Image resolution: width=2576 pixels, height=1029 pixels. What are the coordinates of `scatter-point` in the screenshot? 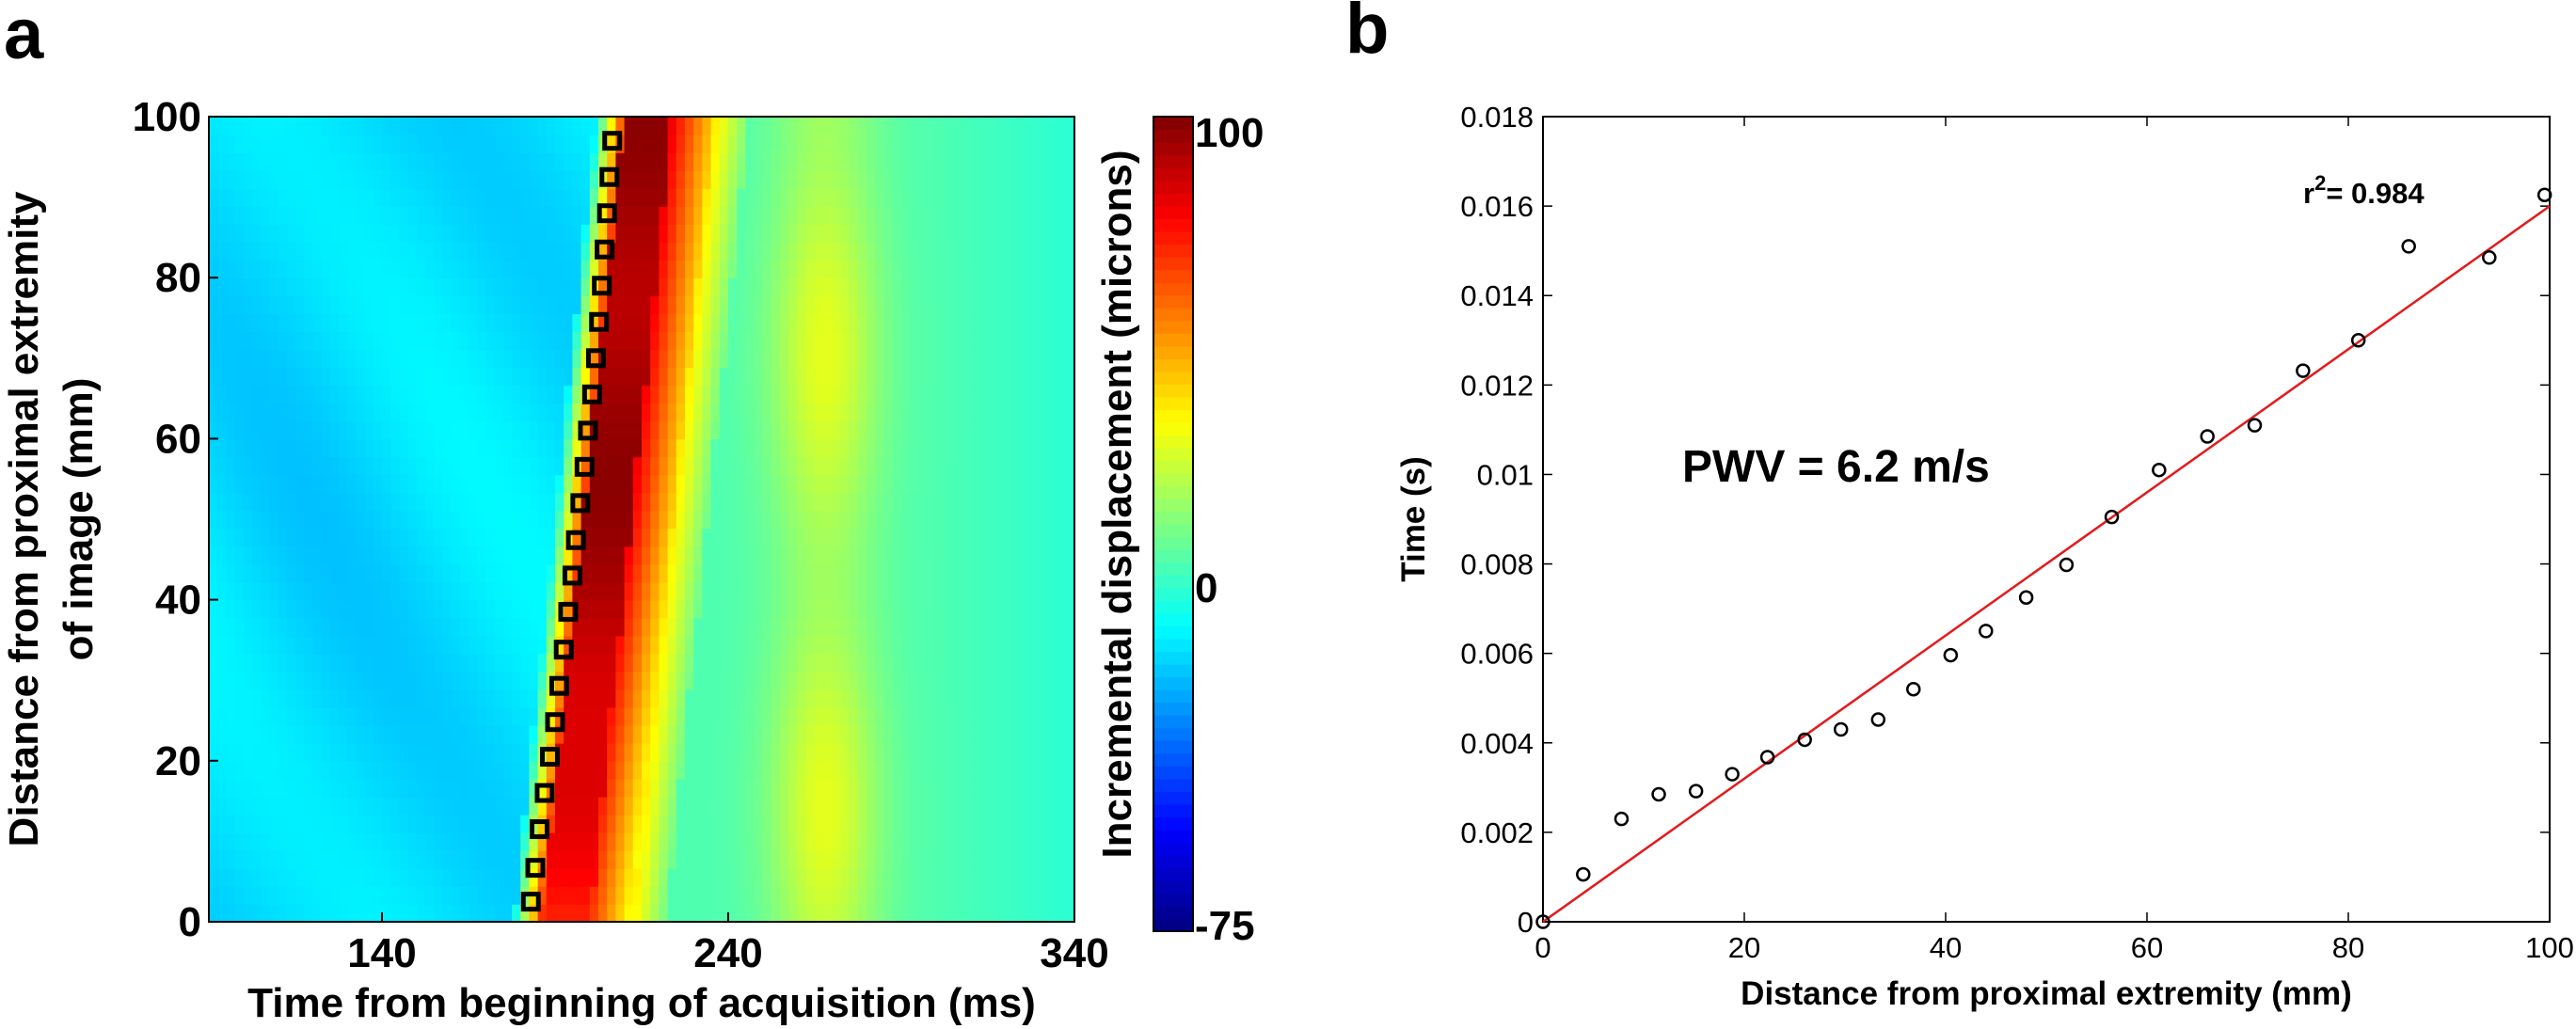 It's located at (2067, 565).